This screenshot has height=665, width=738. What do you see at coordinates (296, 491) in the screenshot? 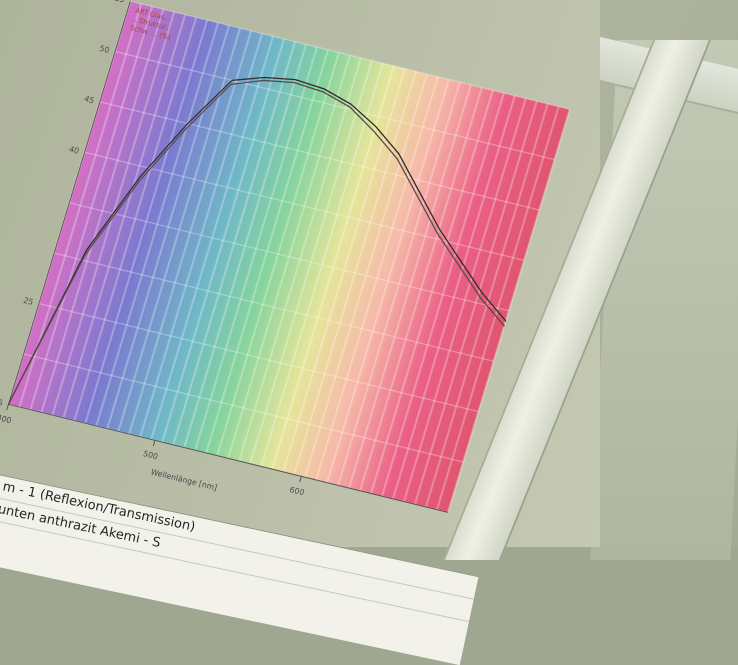
I see `x-tick-label: 600` at bounding box center [296, 491].